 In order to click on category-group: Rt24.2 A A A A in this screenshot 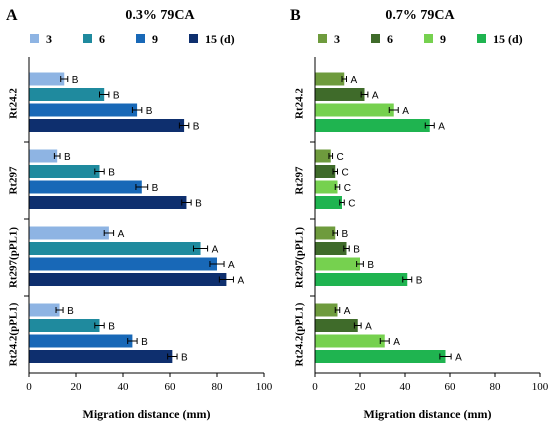, I will do `click(369, 102)`.